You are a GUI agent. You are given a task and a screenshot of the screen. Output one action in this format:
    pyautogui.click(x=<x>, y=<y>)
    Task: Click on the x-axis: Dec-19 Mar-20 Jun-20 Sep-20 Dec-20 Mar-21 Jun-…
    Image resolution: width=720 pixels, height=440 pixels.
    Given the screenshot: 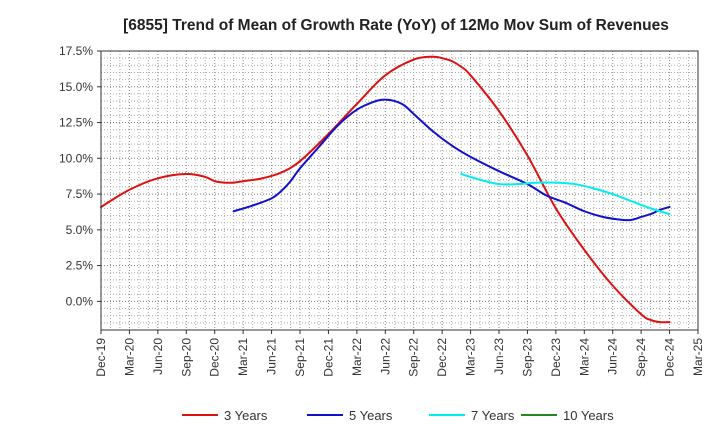 What is the action you would take?
    pyautogui.click(x=399, y=353)
    